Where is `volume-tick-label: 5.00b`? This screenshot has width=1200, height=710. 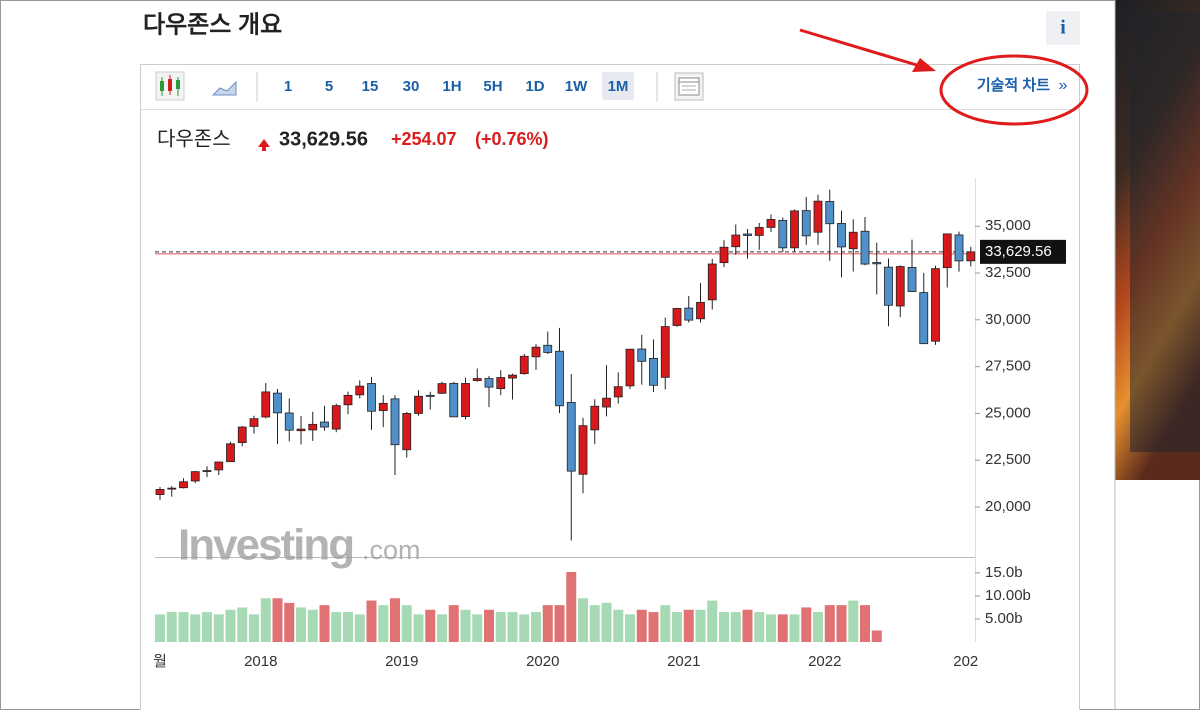 volume-tick-label: 5.00b is located at coordinates (1004, 618).